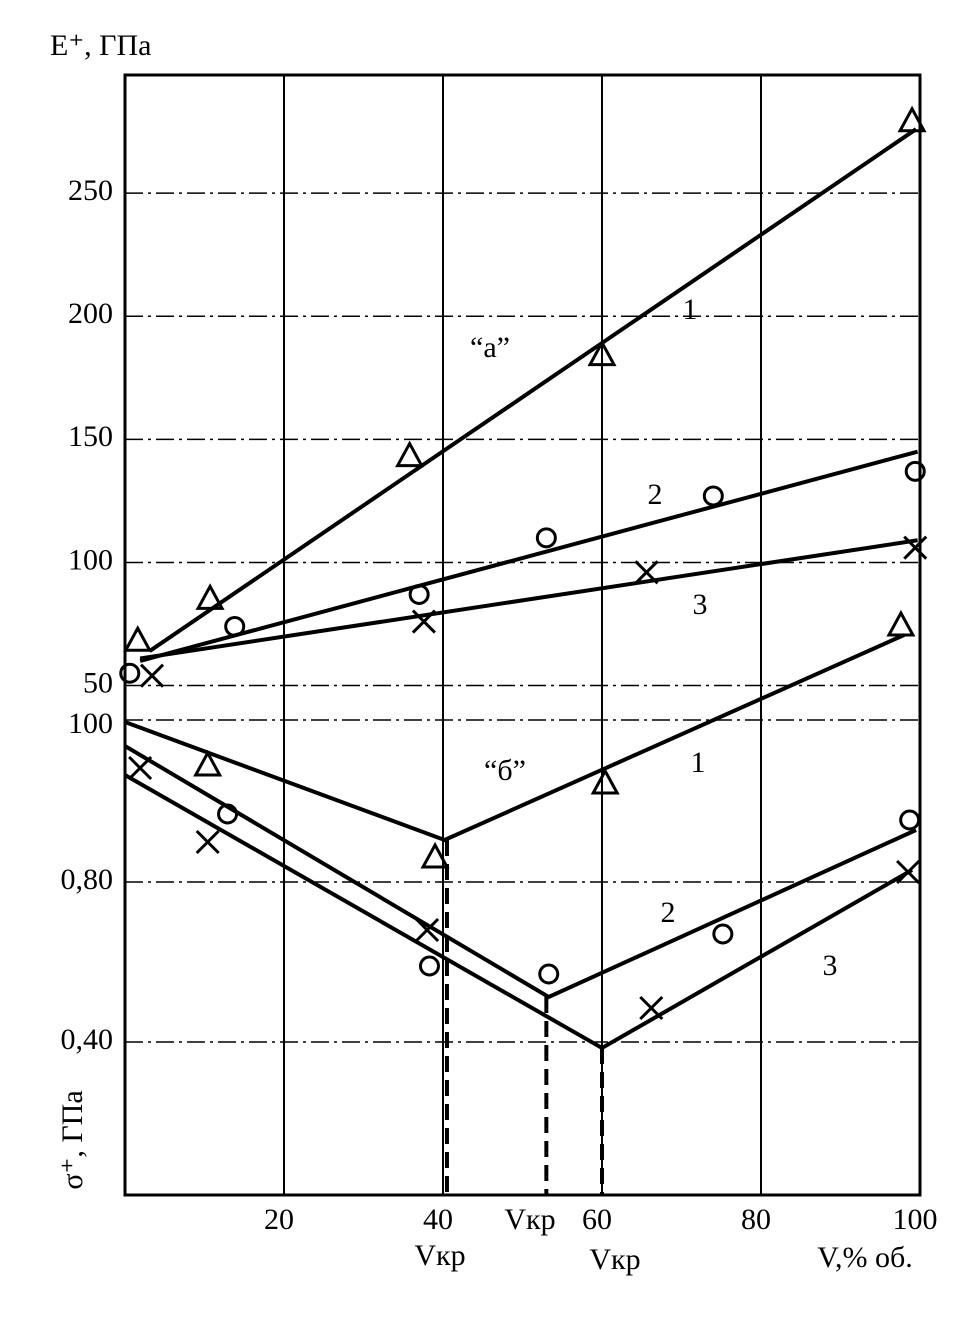 This screenshot has height=1343, width=958. Describe the element at coordinates (87, 1039) in the screenshot. I see `y-tick-label: 0,40` at that location.